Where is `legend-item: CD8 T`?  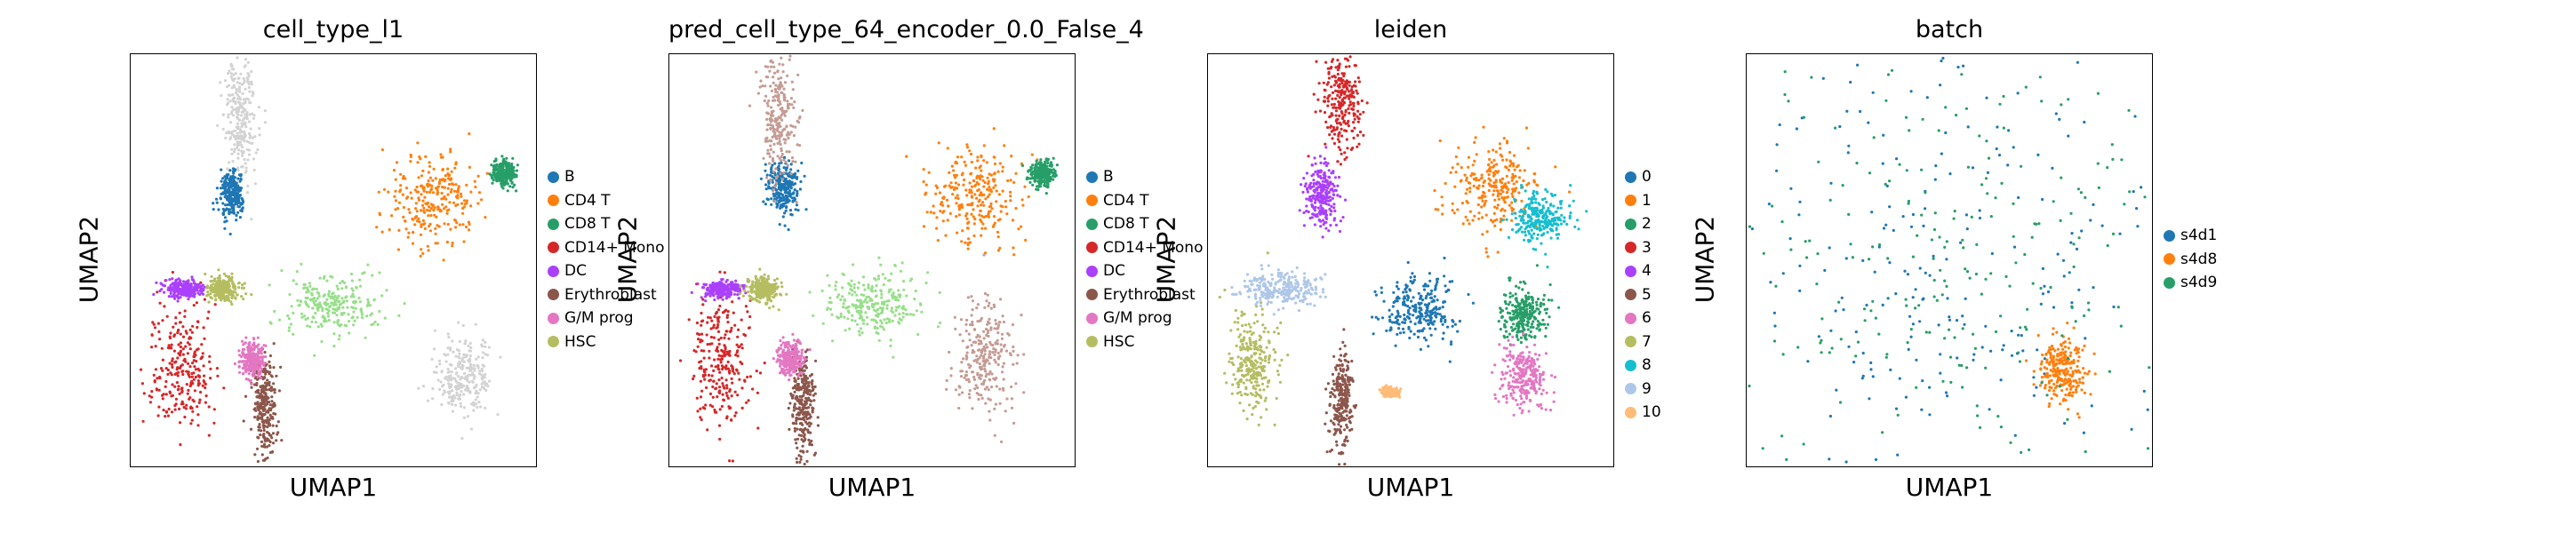
legend-item: CD8 T is located at coordinates (606, 224).